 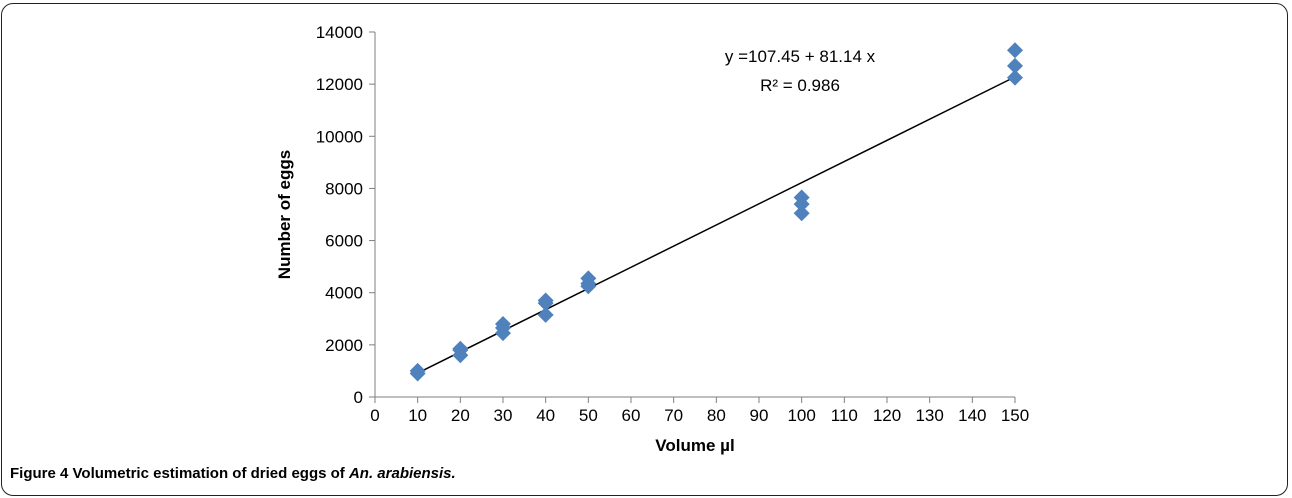 I want to click on y-tick-label: 6000, so click(x=344, y=241).